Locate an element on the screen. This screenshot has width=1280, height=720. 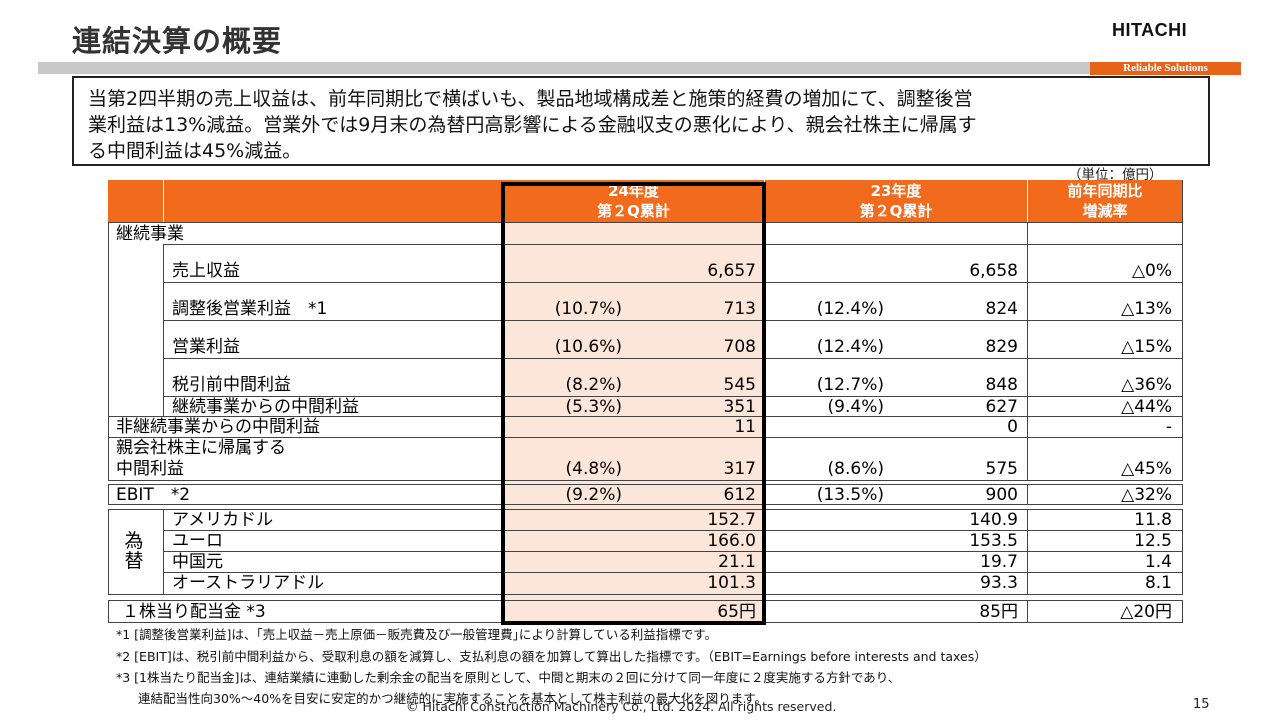
header-current: 24年度 第２Q累計 is located at coordinates (633, 201).